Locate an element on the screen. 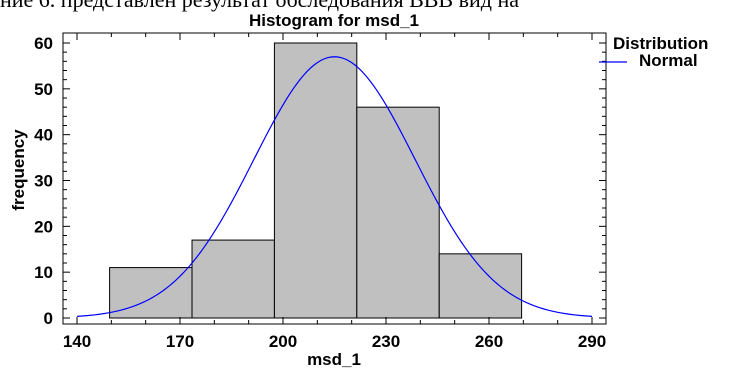 This screenshot has width=731, height=369. chart-title: Histogram for msd_1 is located at coordinates (334, 20).